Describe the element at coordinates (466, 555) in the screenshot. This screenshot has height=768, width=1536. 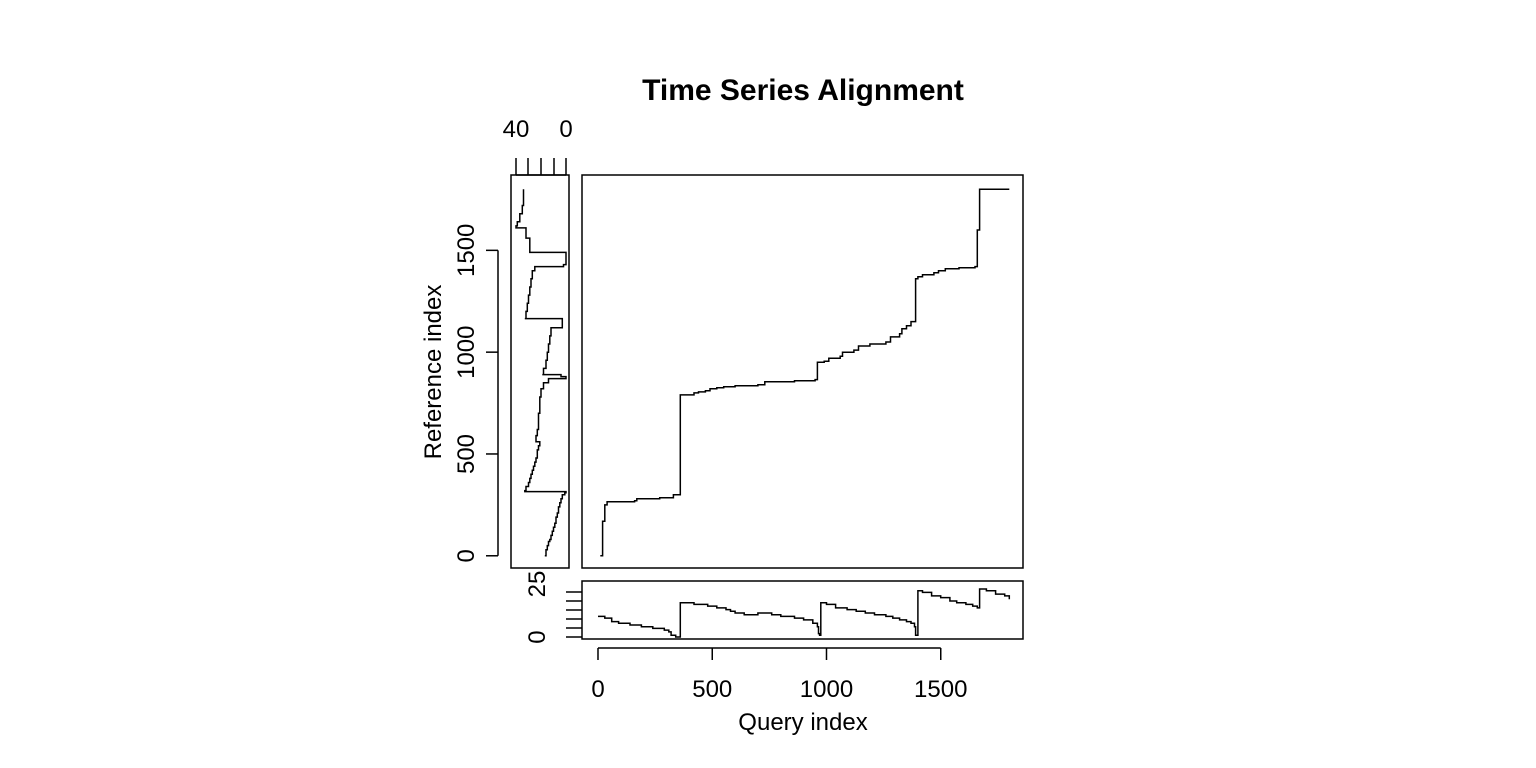
I see `y-tick-label: 0` at that location.